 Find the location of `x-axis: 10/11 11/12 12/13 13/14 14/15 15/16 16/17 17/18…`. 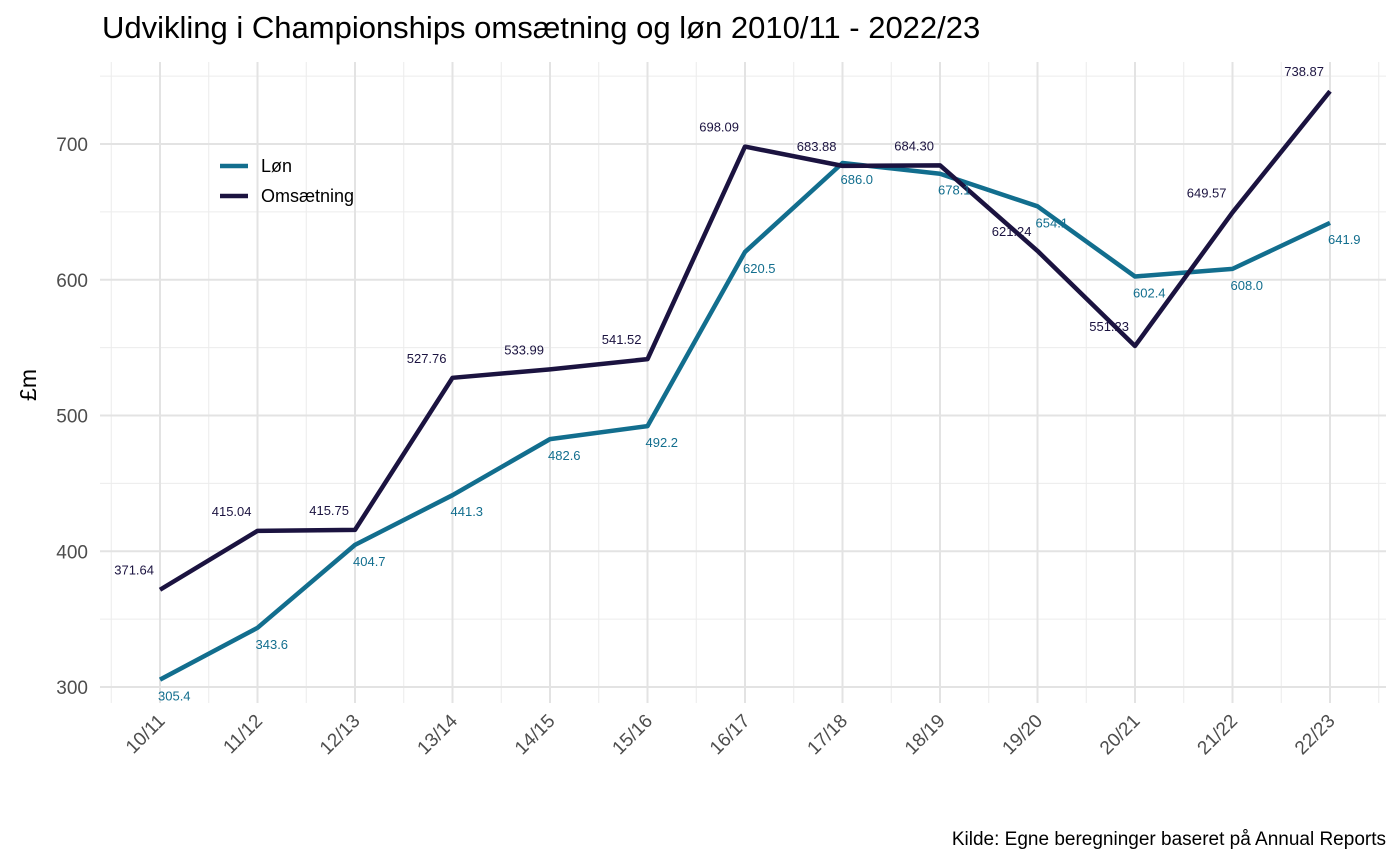

x-axis: 10/11 11/12 12/13 13/14 14/15 15/16 16/17 17/18… is located at coordinates (730, 734).